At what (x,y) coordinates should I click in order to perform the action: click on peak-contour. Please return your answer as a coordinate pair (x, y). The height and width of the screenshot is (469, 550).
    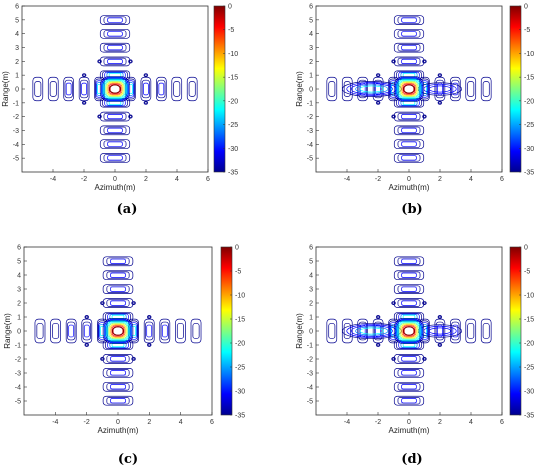
    Looking at the image, I should click on (409, 331).